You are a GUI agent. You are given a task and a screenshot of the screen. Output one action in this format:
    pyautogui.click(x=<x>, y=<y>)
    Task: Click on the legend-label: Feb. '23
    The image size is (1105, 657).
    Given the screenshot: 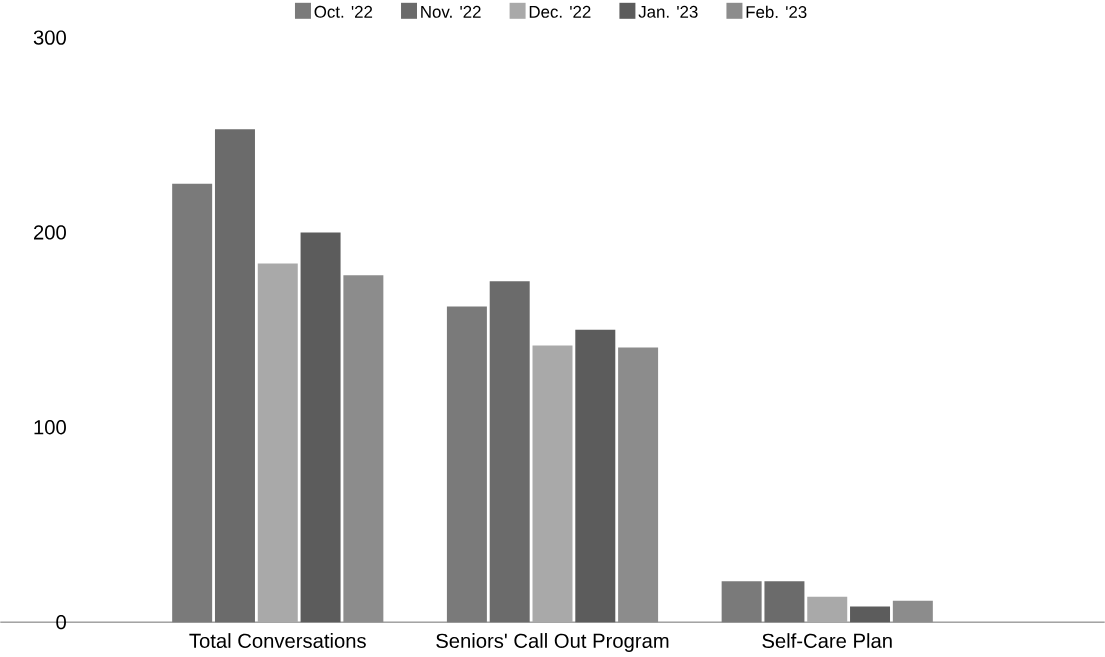 What is the action you would take?
    pyautogui.click(x=776, y=12)
    